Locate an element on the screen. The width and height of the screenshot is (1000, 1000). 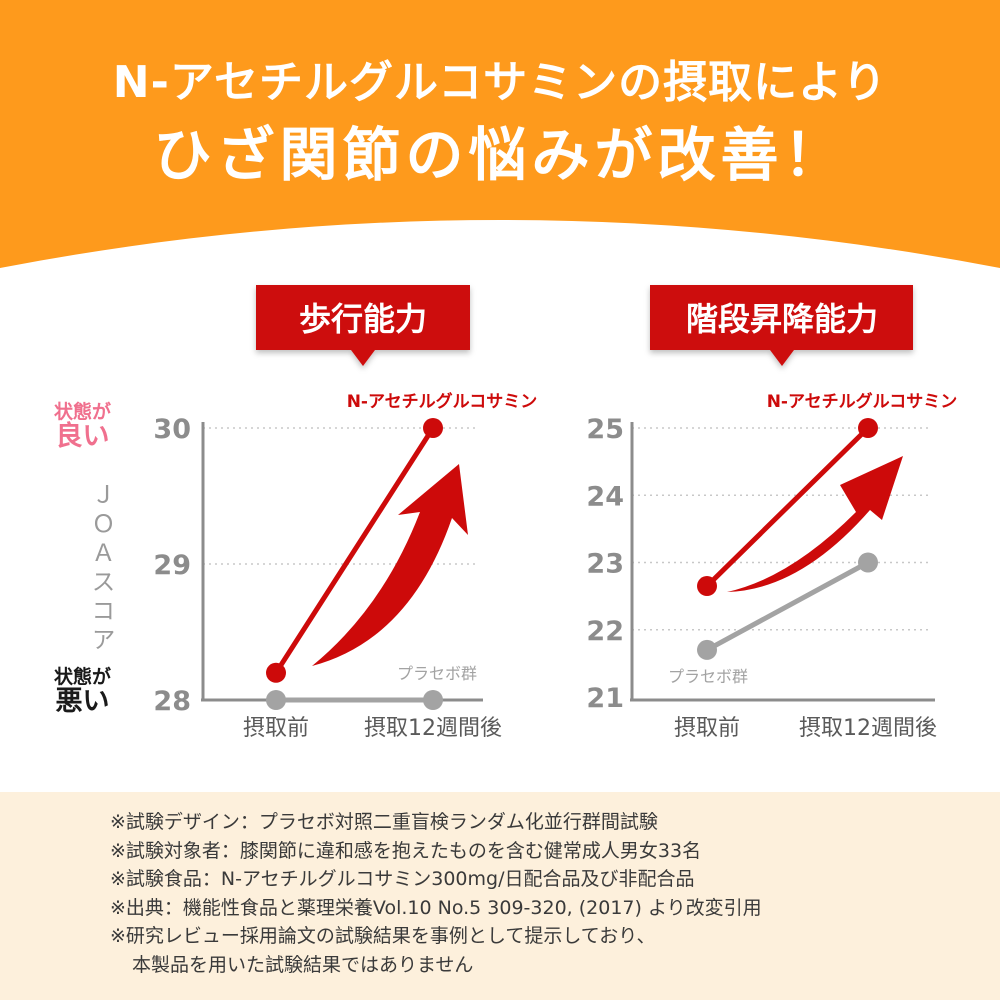
chart2-y-tick-21: 21 is located at coordinates (605, 698).